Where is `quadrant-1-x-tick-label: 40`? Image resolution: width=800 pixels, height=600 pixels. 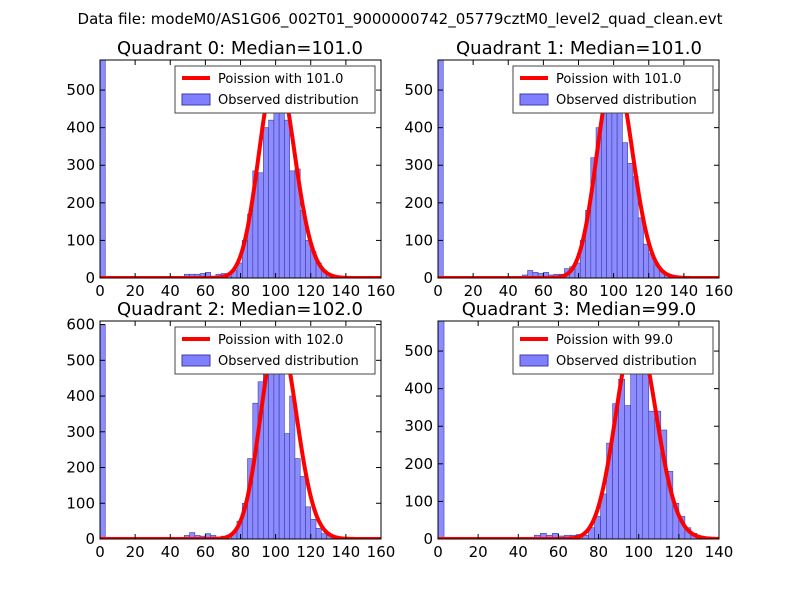
quadrant-1-x-tick-label: 40 is located at coordinates (508, 291).